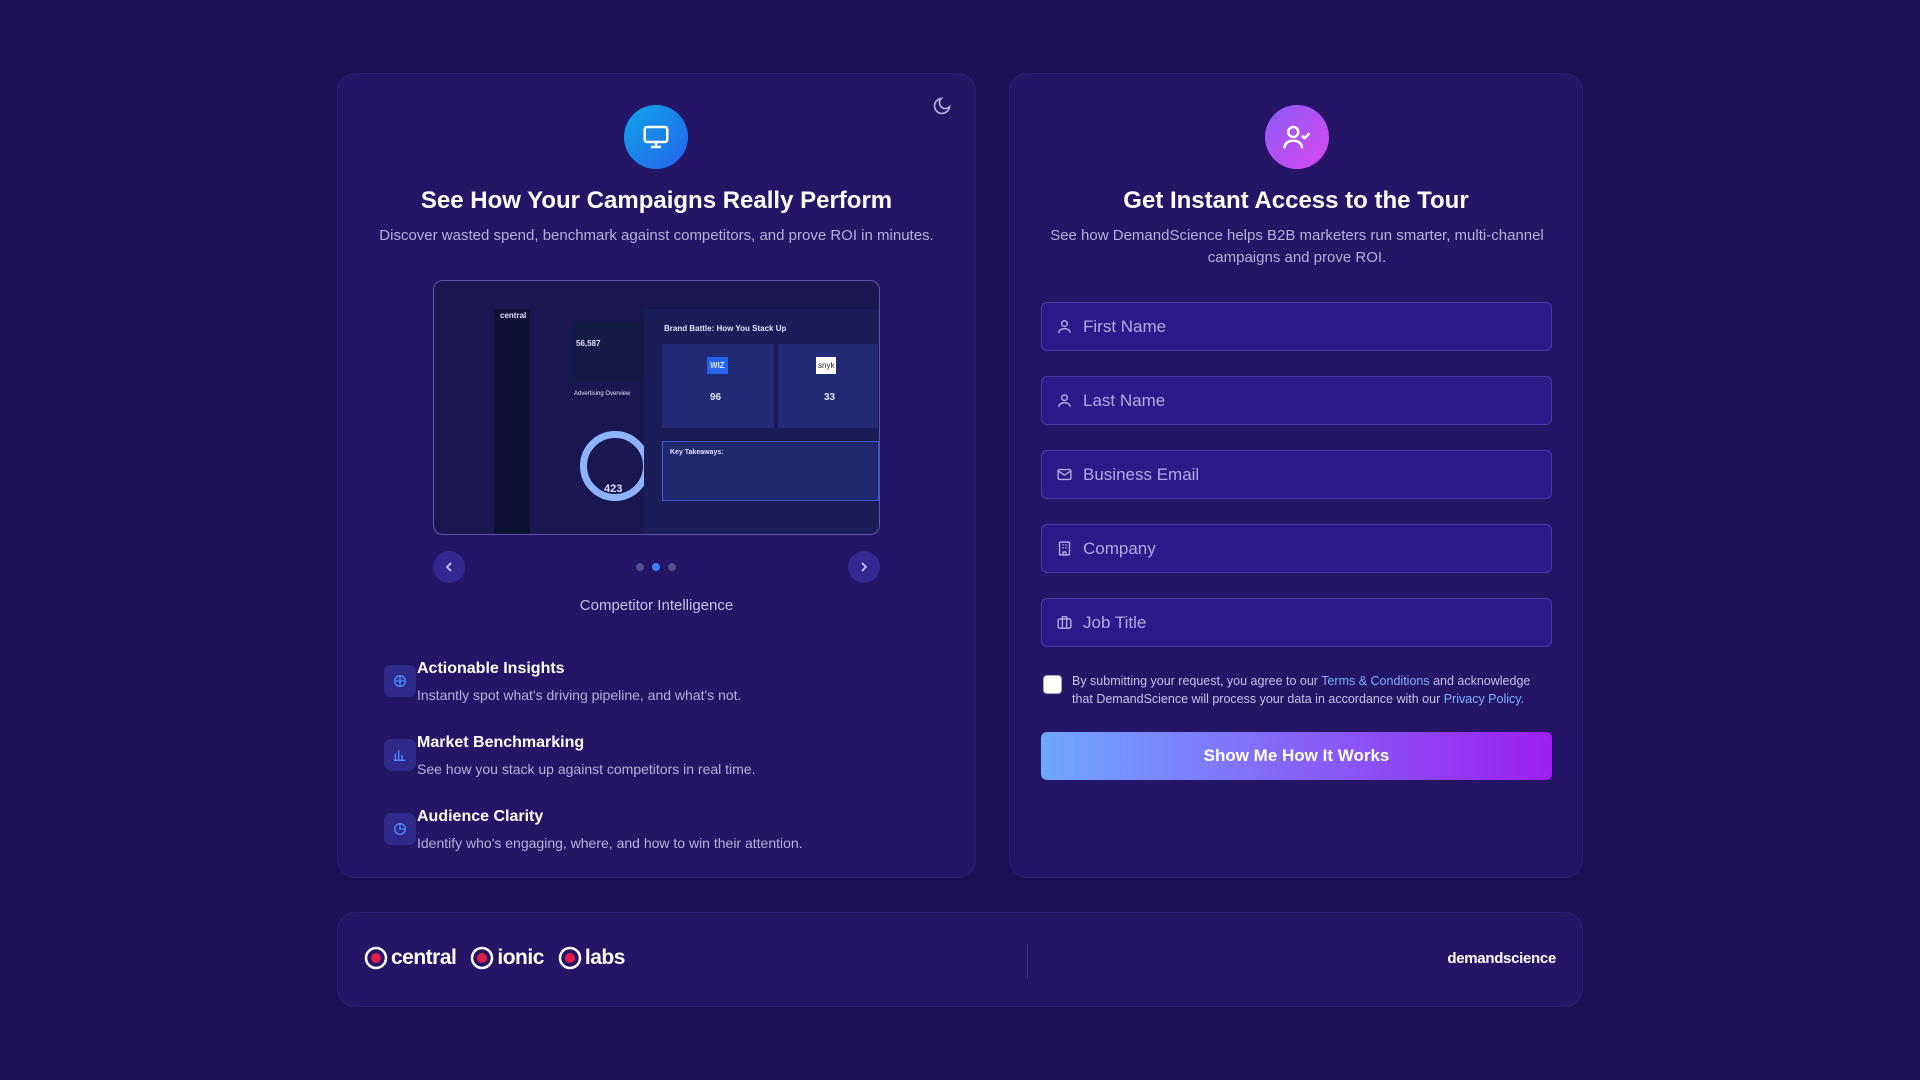 This screenshot has width=1920, height=1080. I want to click on feature-title: Audience Clarity, so click(480, 817).